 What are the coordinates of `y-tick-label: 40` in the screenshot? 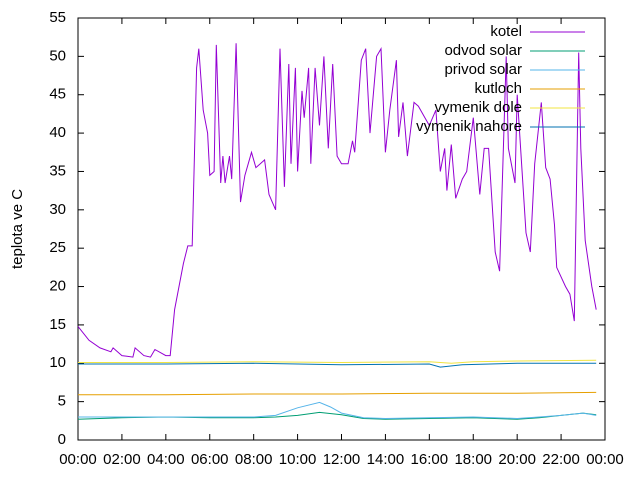 It's located at (57, 132).